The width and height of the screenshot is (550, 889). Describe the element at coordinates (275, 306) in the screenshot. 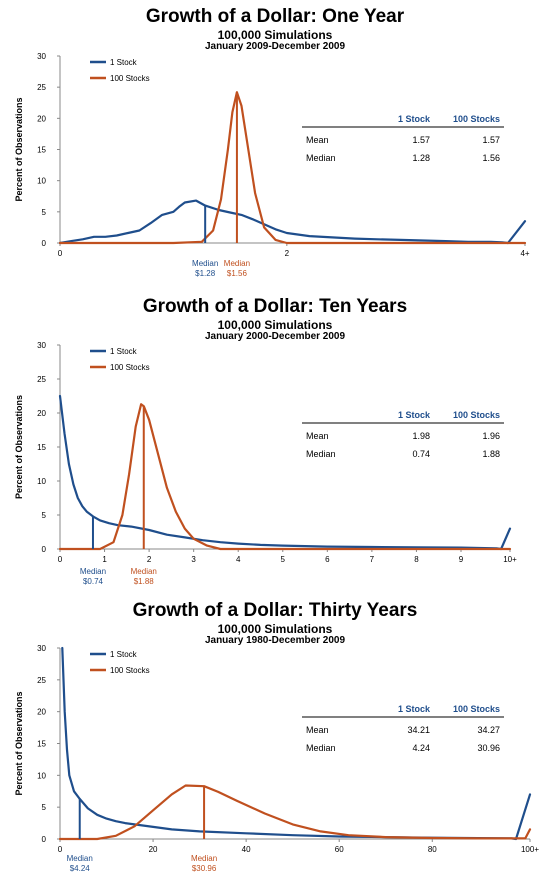

I see `chart-title: Growth of a Dollar: Ten Years` at that location.